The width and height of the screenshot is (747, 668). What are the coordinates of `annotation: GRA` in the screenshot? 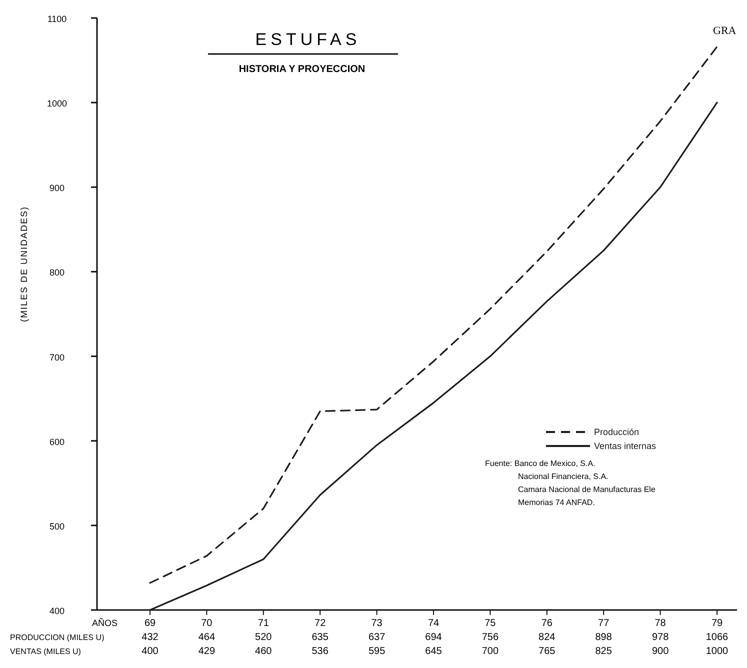 It's located at (724, 31).